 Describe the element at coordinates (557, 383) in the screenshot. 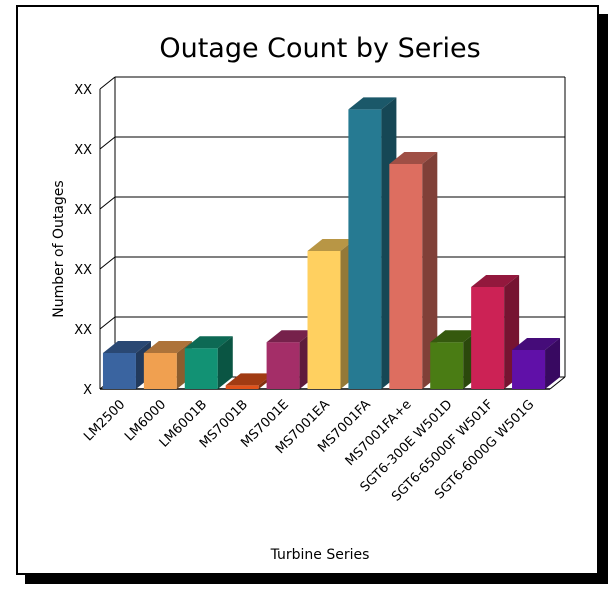

I see `floor-right-edge` at that location.